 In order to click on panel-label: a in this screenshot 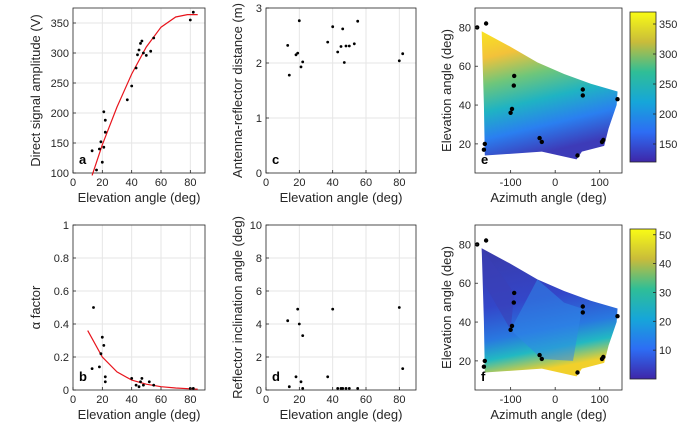, I will do `click(83, 159)`.